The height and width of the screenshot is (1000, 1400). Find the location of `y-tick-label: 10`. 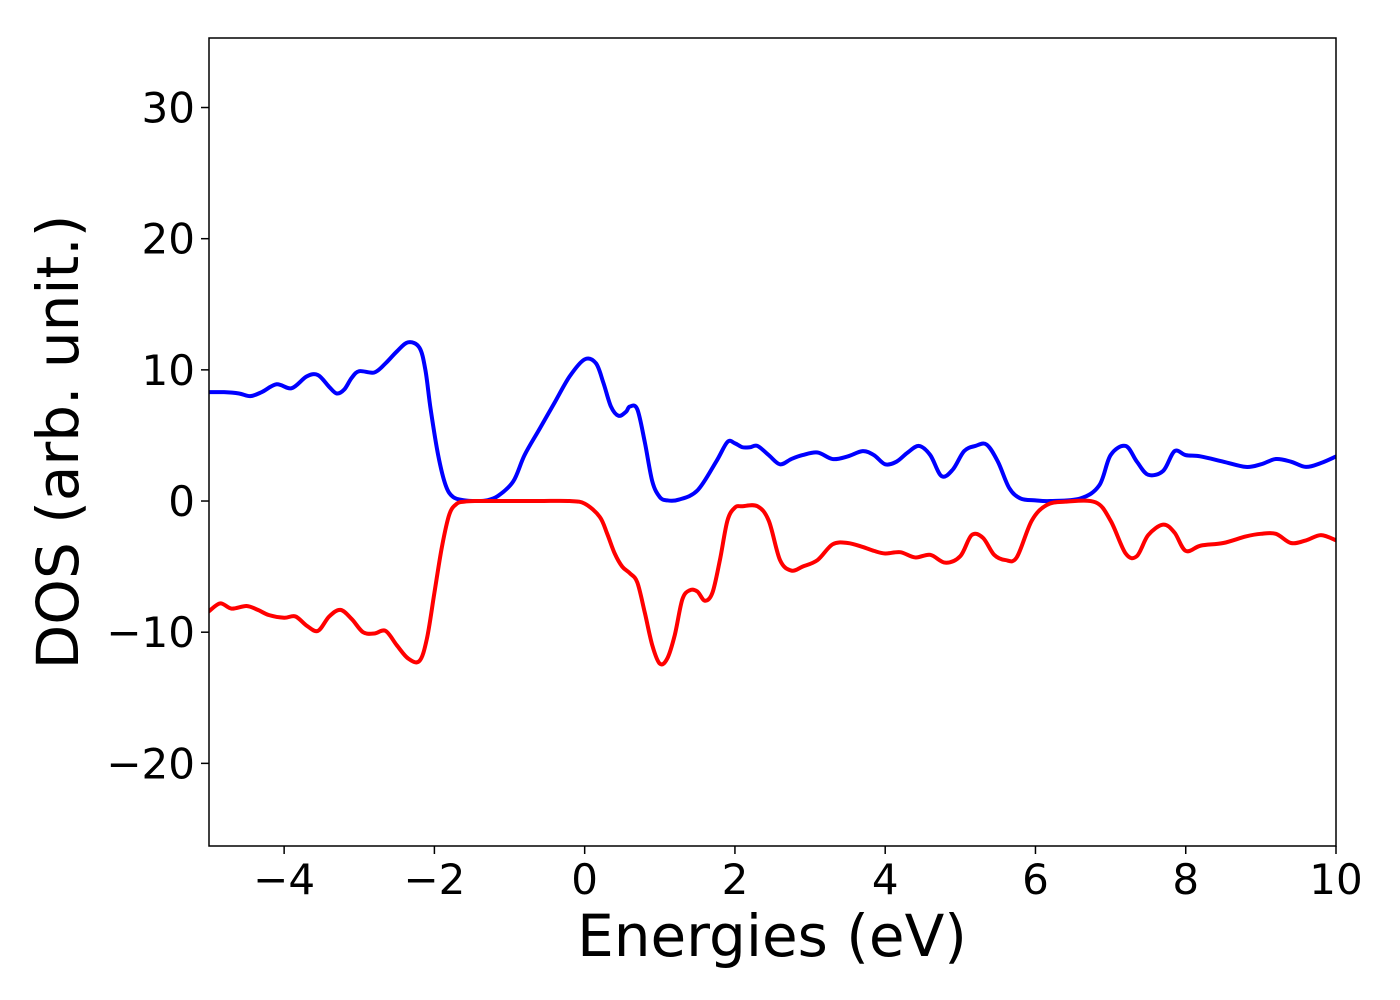

y-tick-label: 10 is located at coordinates (168, 370).